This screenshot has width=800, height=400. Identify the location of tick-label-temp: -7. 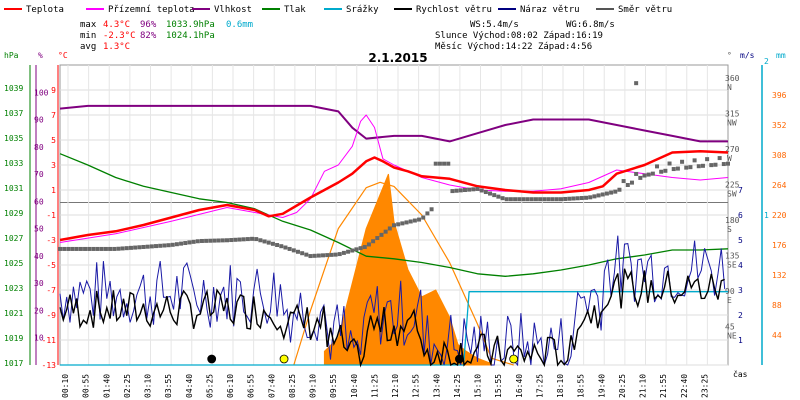
(51, 290).